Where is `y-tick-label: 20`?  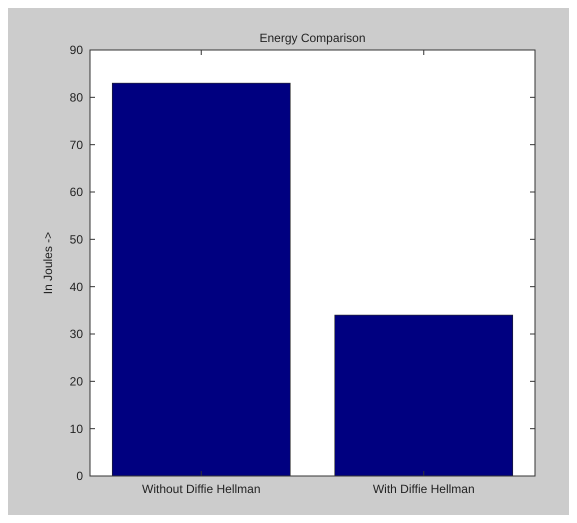 y-tick-label: 20 is located at coordinates (77, 381).